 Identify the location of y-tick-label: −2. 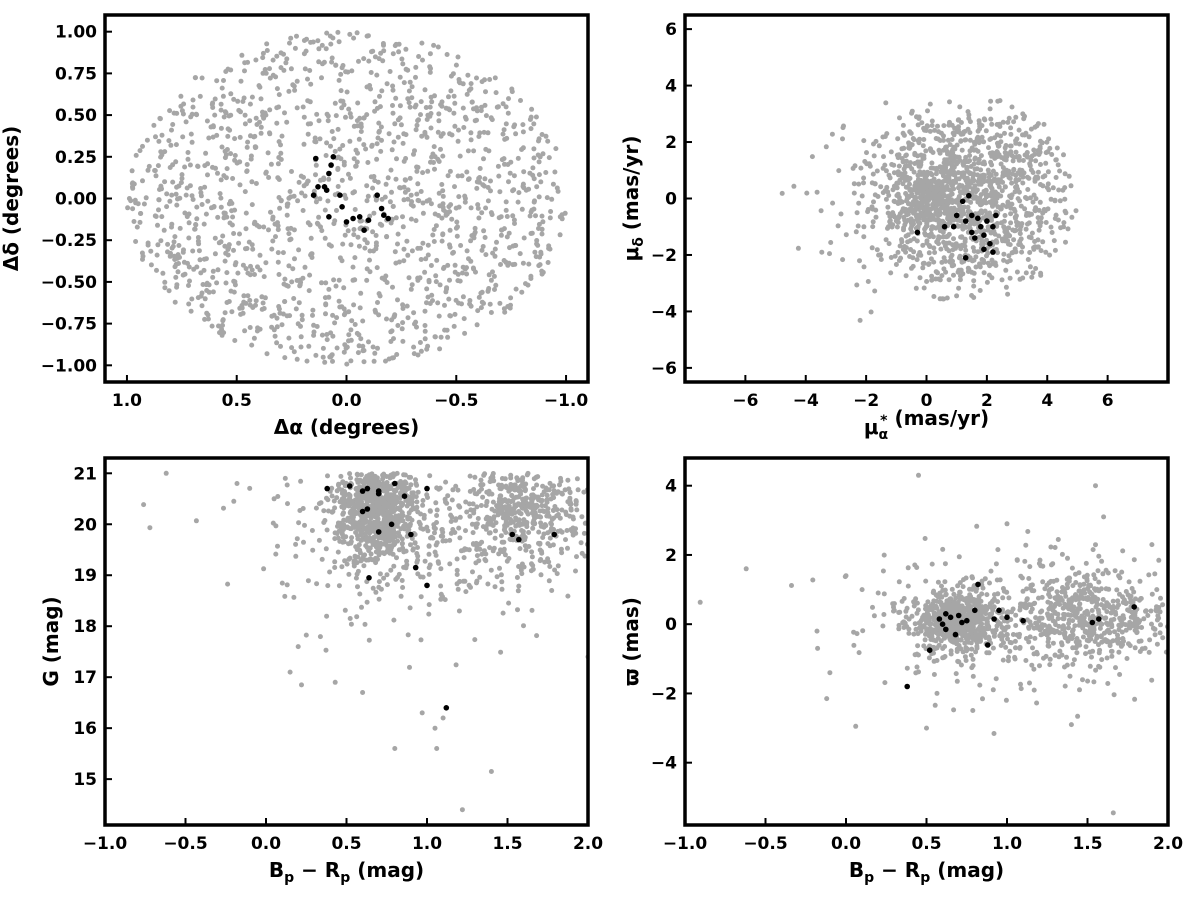
(664, 256).